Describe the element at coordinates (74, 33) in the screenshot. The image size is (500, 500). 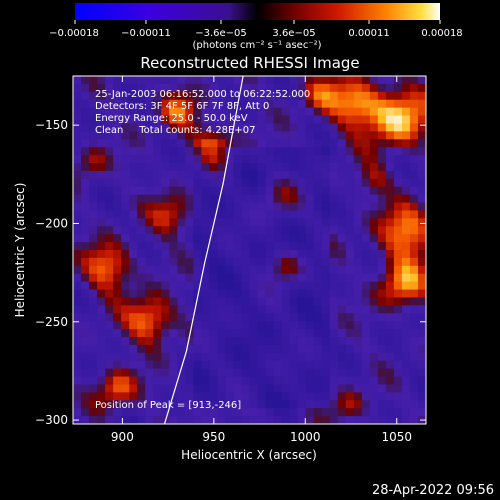
I see `colorbar-tick-label: −0.00018` at that location.